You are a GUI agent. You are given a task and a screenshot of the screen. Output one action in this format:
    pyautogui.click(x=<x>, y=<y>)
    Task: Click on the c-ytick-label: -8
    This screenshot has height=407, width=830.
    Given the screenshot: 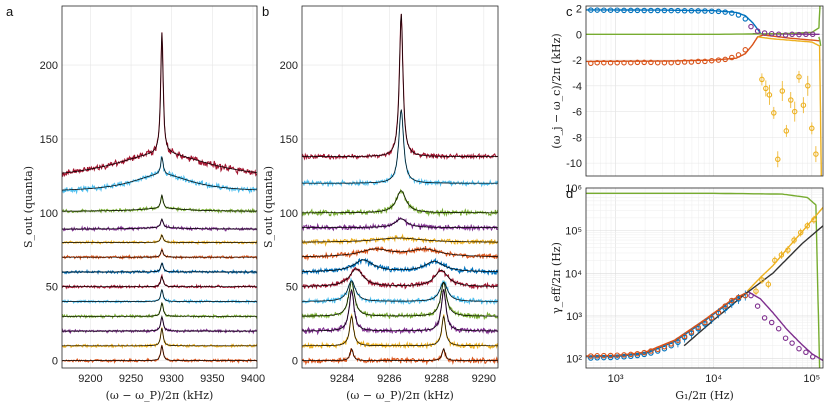 What is the action you would take?
    pyautogui.click(x=577, y=138)
    